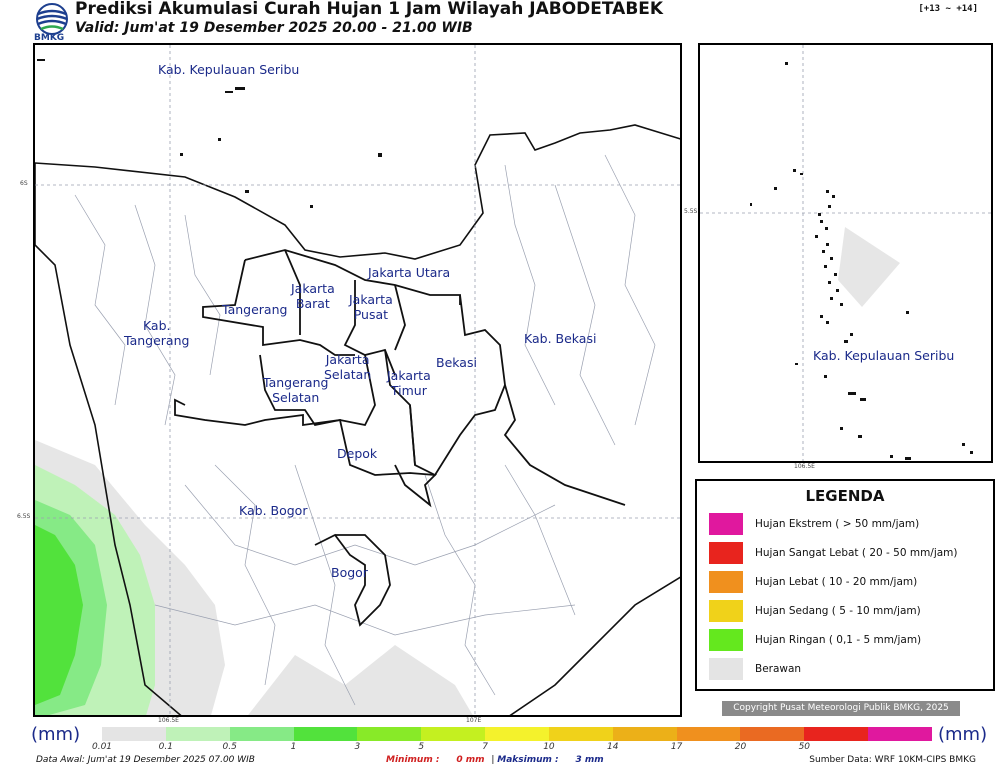  What do you see at coordinates (371, 307) in the screenshot?
I see `region-label-jakarta-pusat: Jakarta Pusat` at bounding box center [371, 307].